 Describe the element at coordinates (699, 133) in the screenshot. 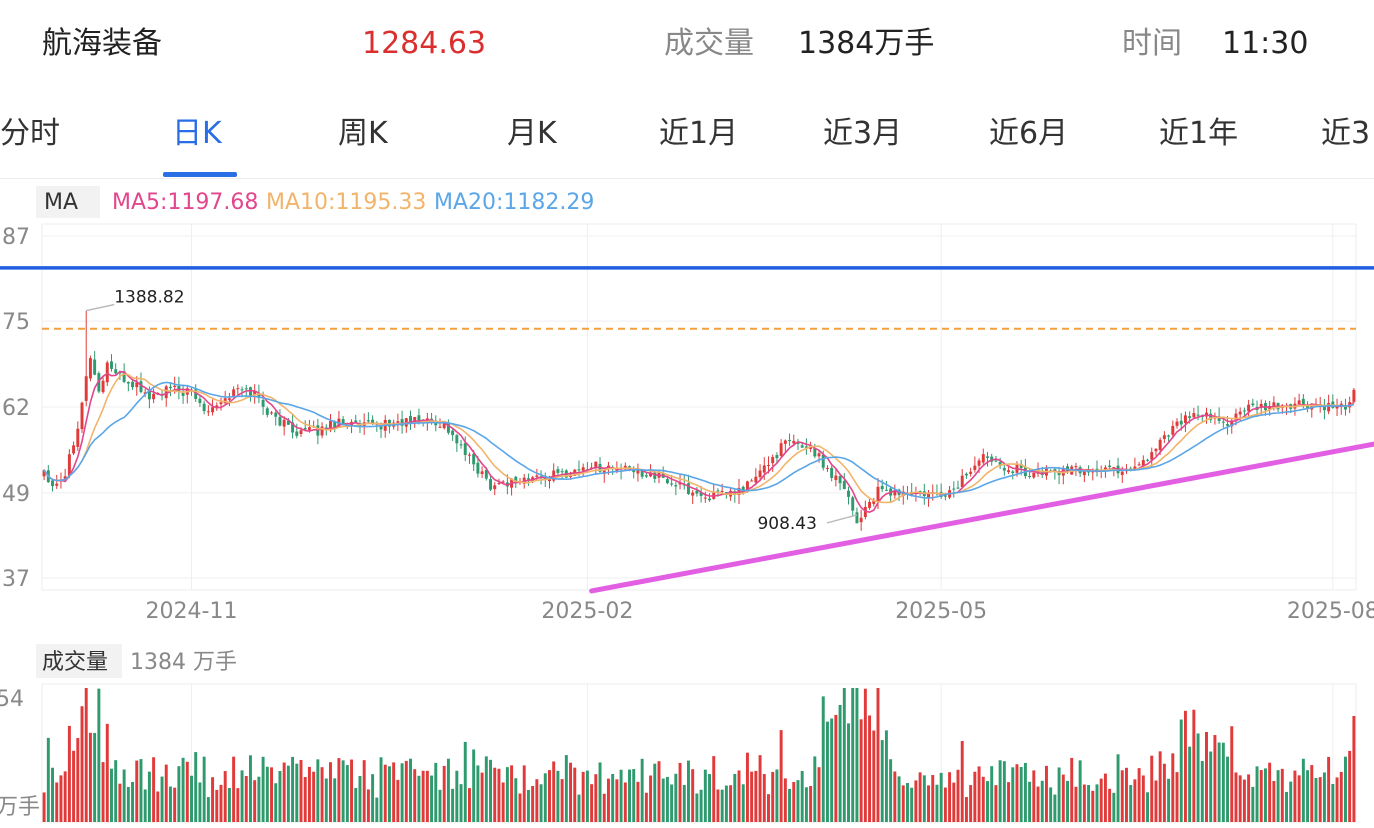

I see `tab-1-month: 近1月` at that location.